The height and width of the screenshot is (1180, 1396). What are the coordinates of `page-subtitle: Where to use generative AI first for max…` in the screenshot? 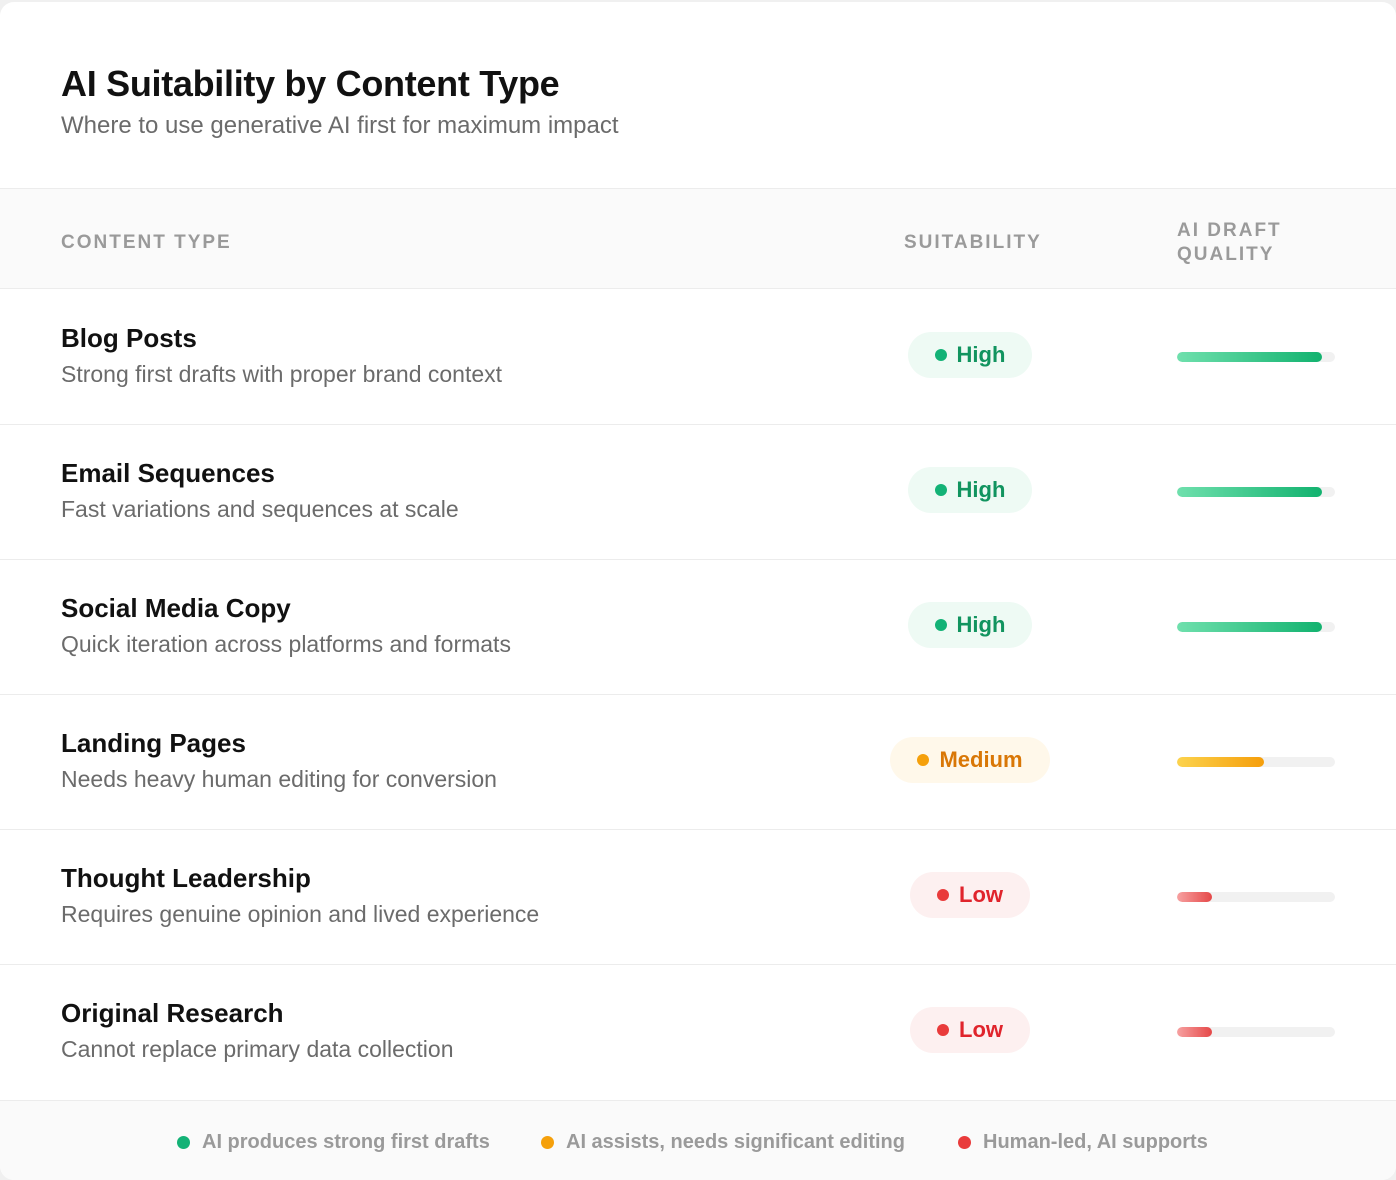 It's located at (340, 125).